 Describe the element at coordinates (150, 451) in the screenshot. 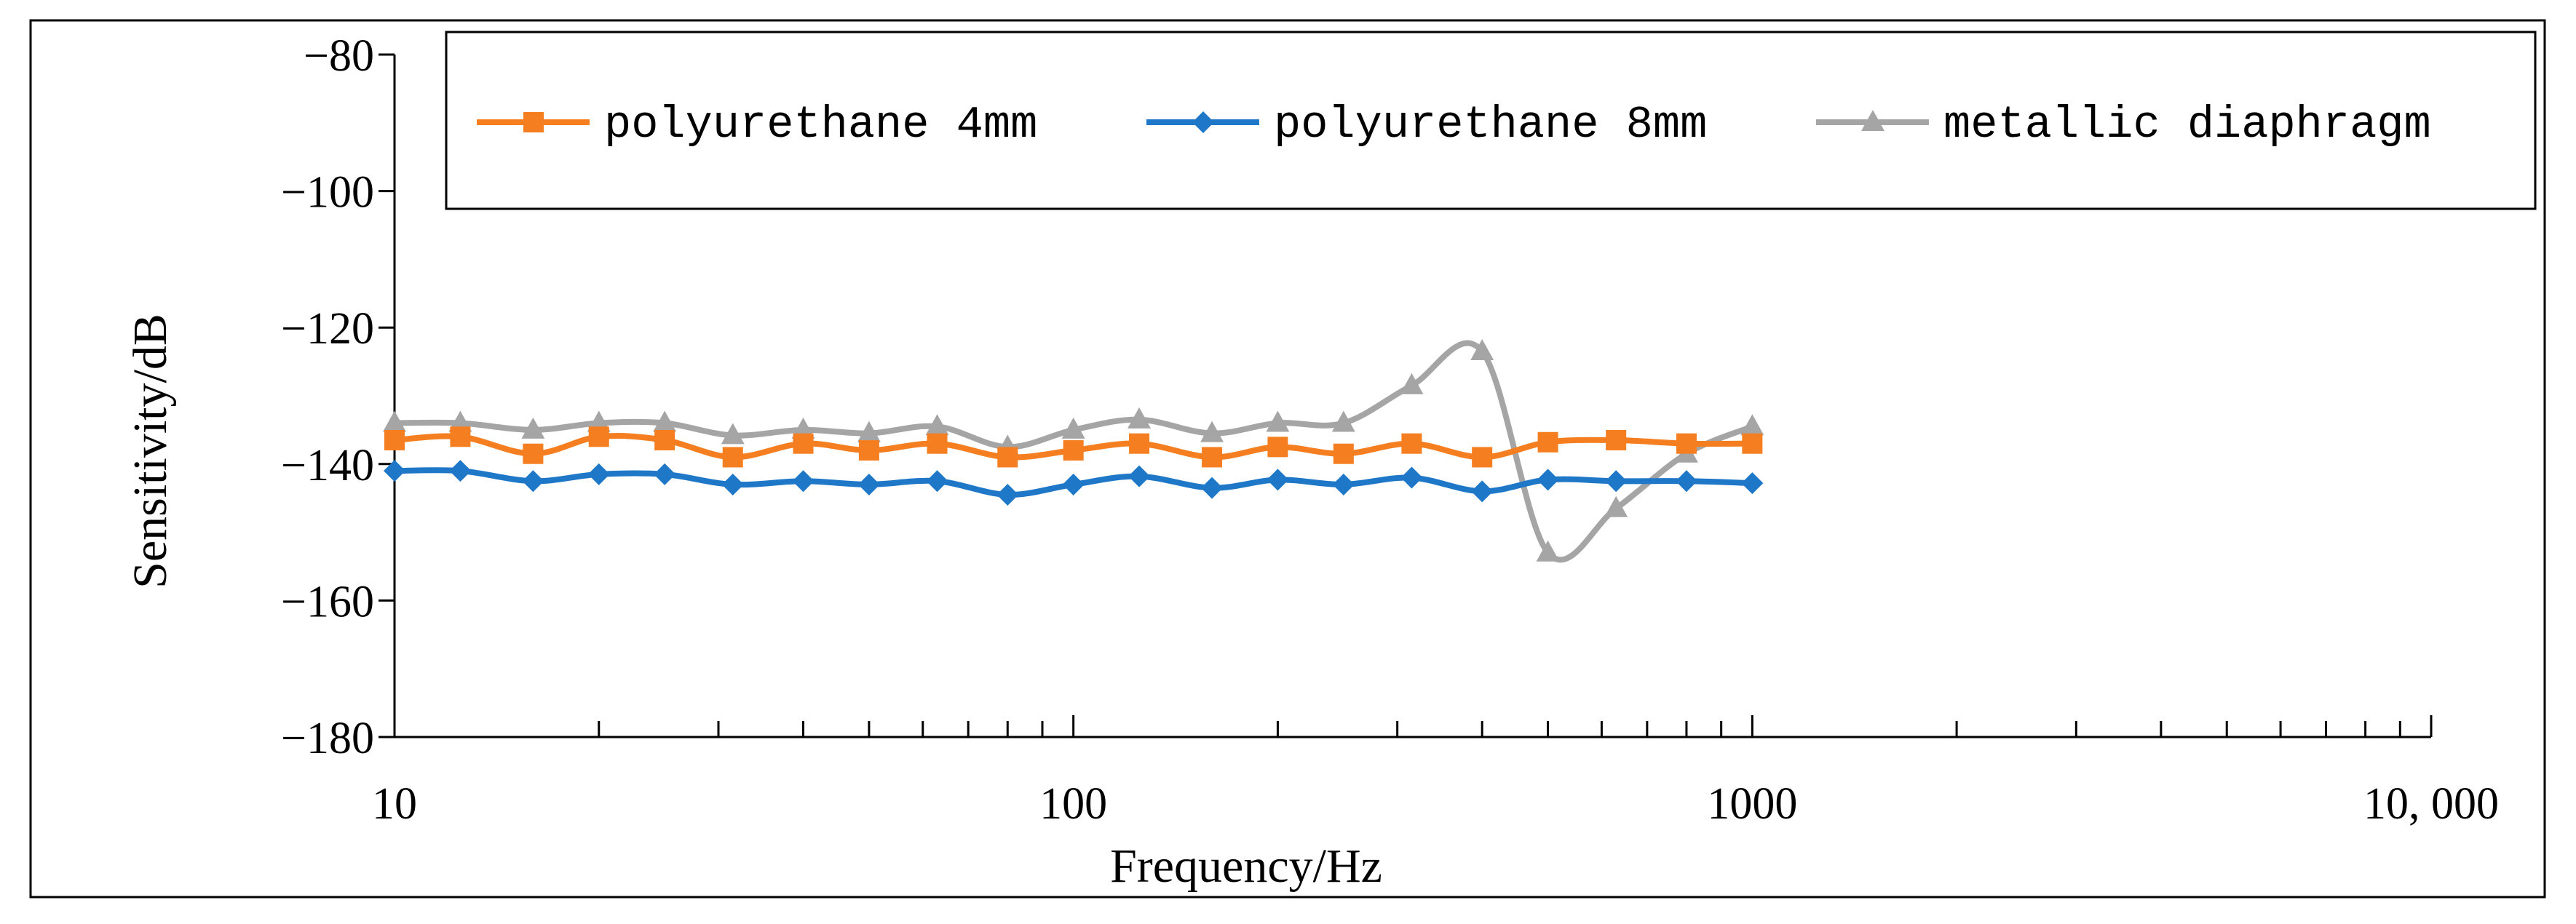

I see `y-axis-title: Sensitivity/dB` at that location.